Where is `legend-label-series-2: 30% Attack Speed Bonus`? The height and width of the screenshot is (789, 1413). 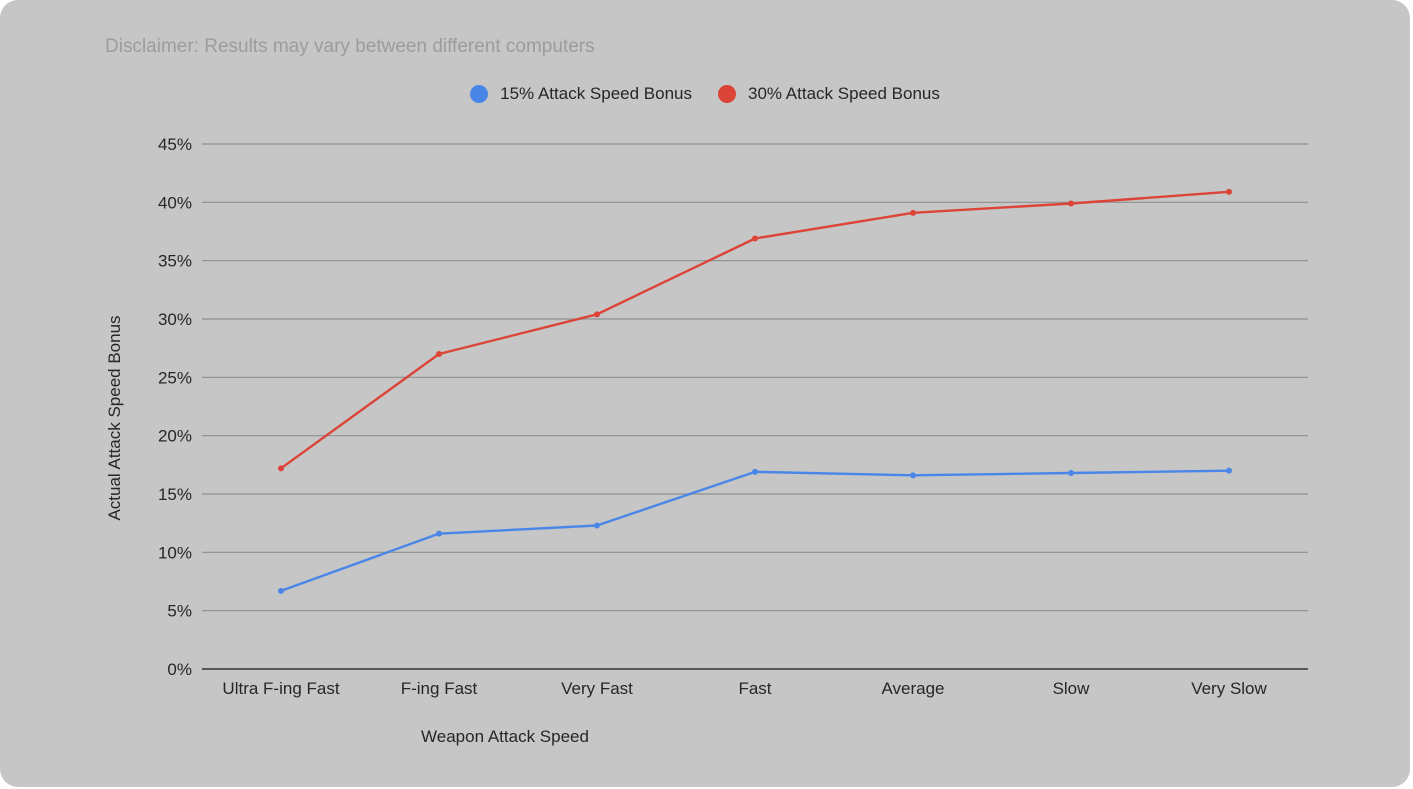 legend-label-series-2: 30% Attack Speed Bonus is located at coordinates (844, 93).